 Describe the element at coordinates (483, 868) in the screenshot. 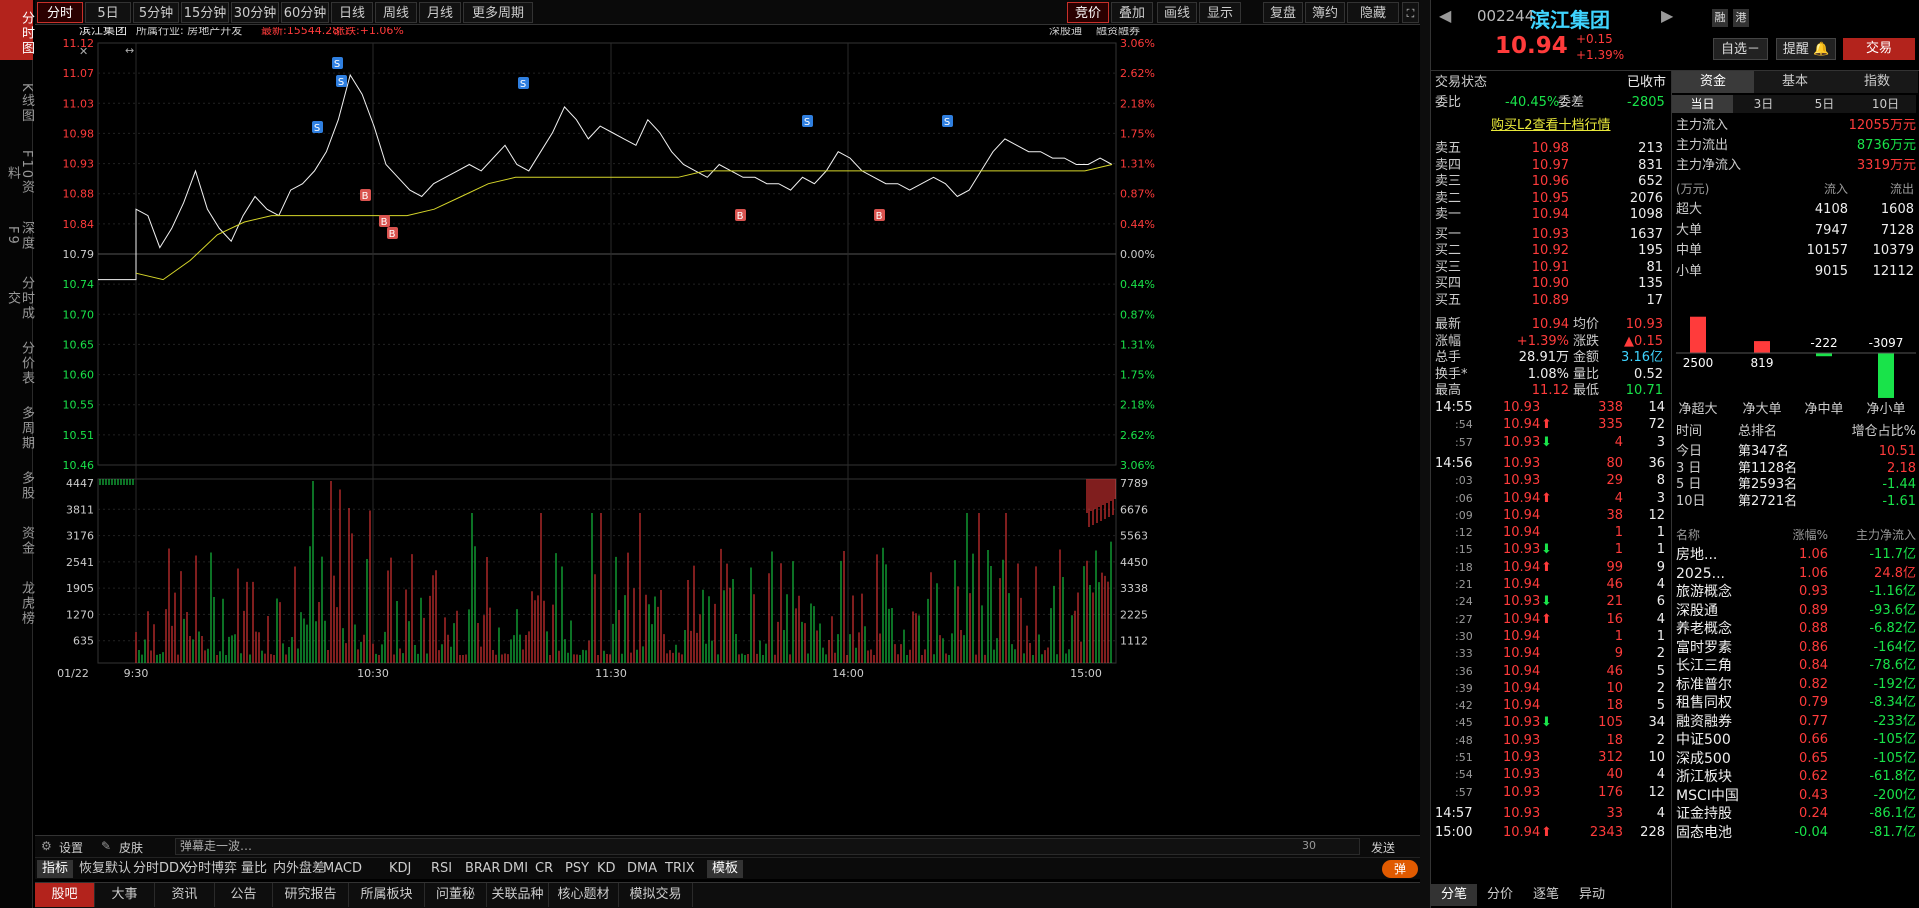

I see `indicator-9: BRAR` at that location.